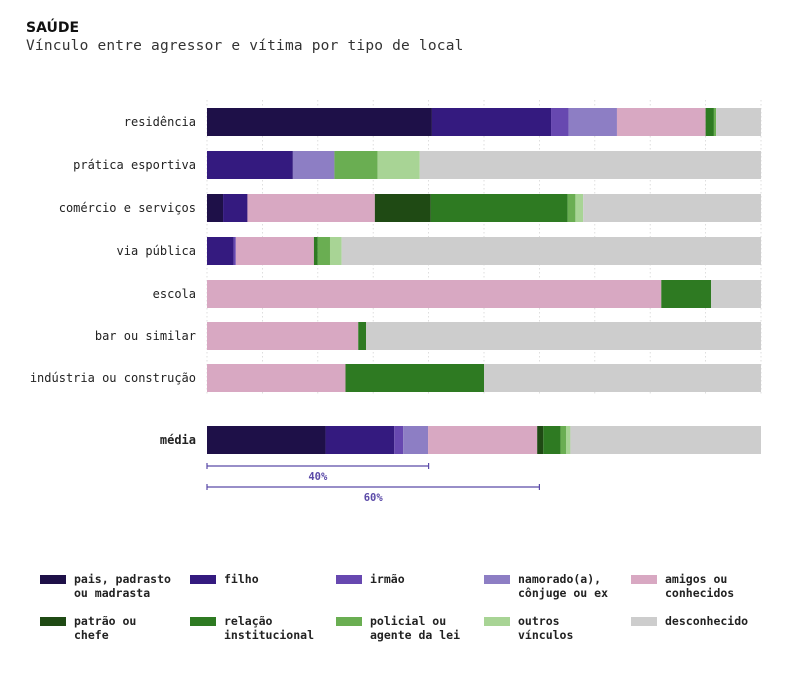 Image resolution: width=799 pixels, height=676 pixels. Describe the element at coordinates (113, 378) in the screenshot. I see `category-label: indústria ou construção` at that location.